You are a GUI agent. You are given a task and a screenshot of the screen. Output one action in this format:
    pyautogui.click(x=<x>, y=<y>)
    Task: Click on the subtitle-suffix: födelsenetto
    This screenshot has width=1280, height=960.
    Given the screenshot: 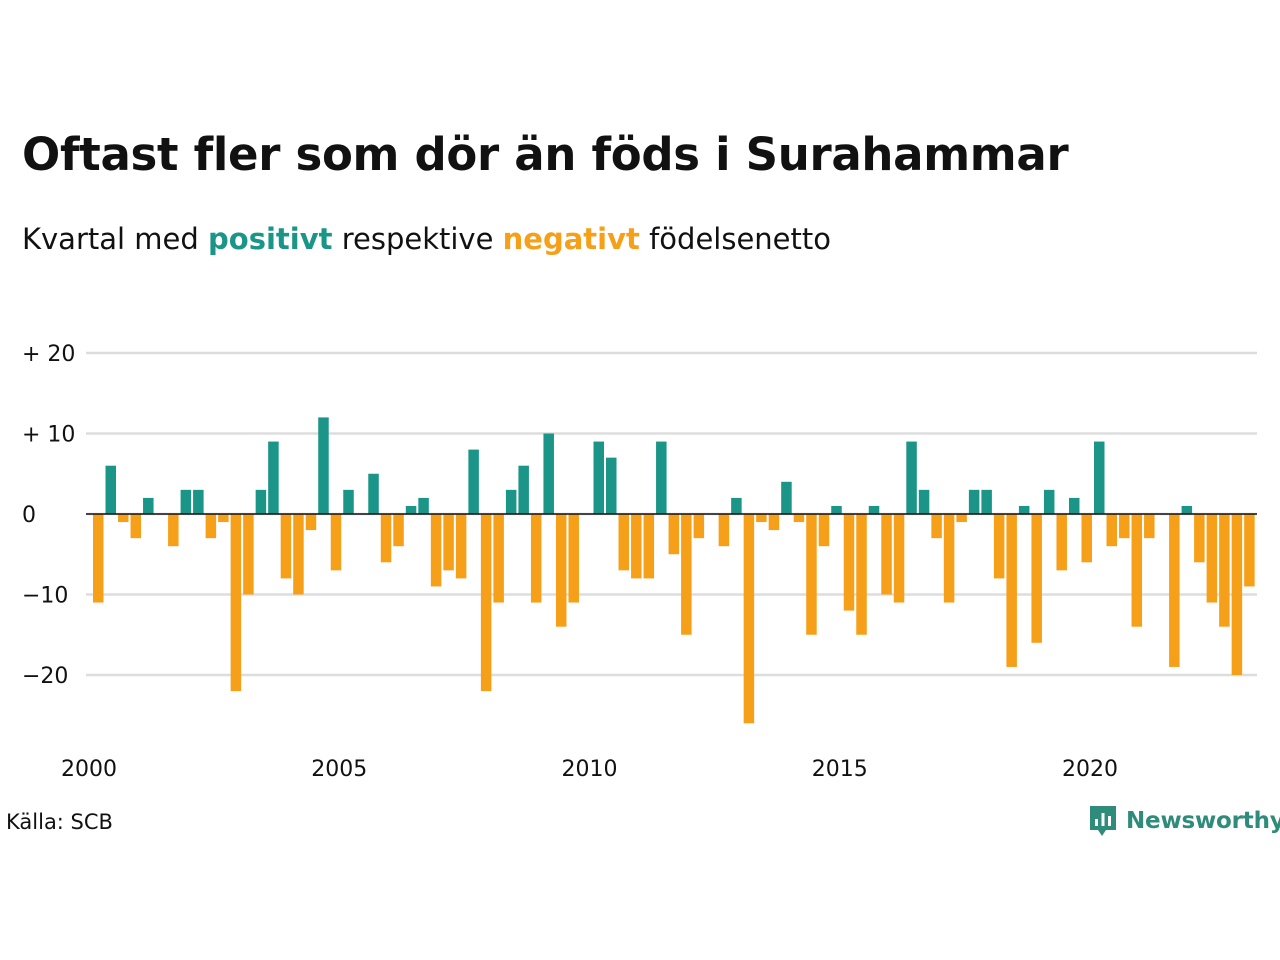 What is the action you would take?
    pyautogui.click(x=740, y=239)
    